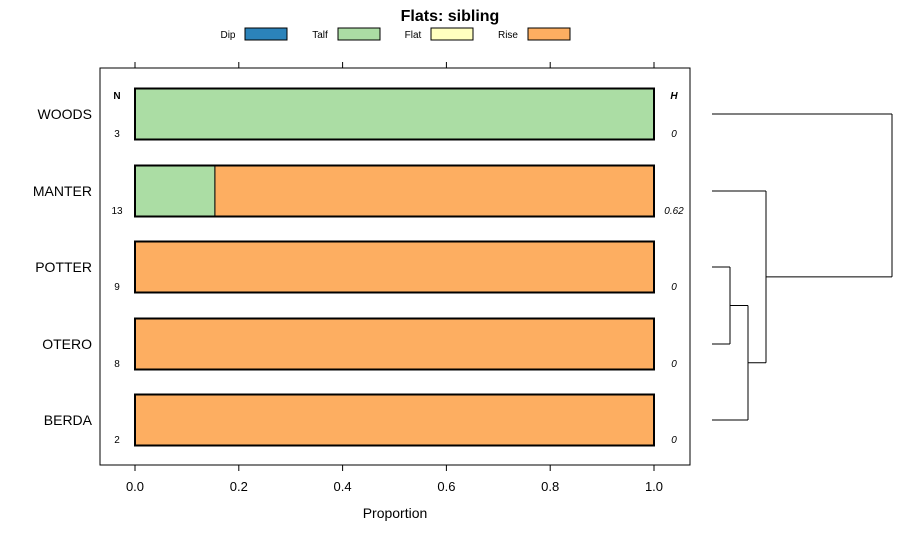 This screenshot has height=540, width=900. Describe the element at coordinates (654, 486) in the screenshot. I see `x-tick-label: 1.0` at that location.